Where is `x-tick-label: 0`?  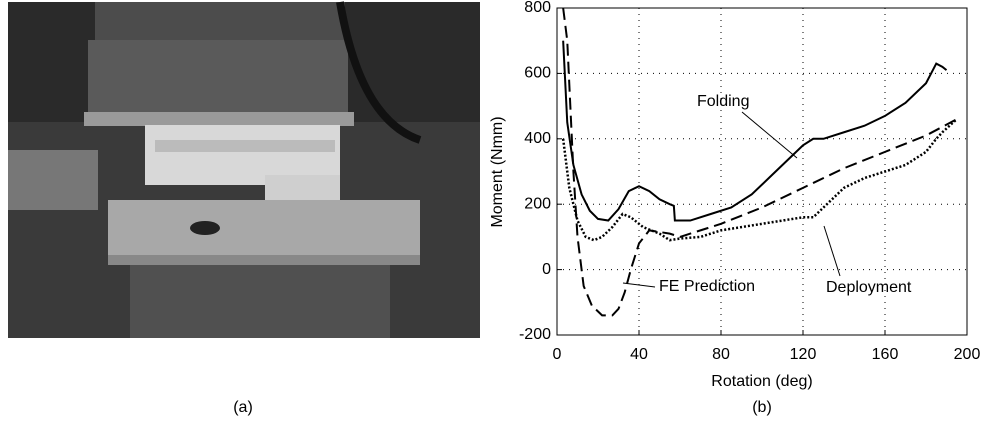 x-tick-label: 0 is located at coordinates (557, 354).